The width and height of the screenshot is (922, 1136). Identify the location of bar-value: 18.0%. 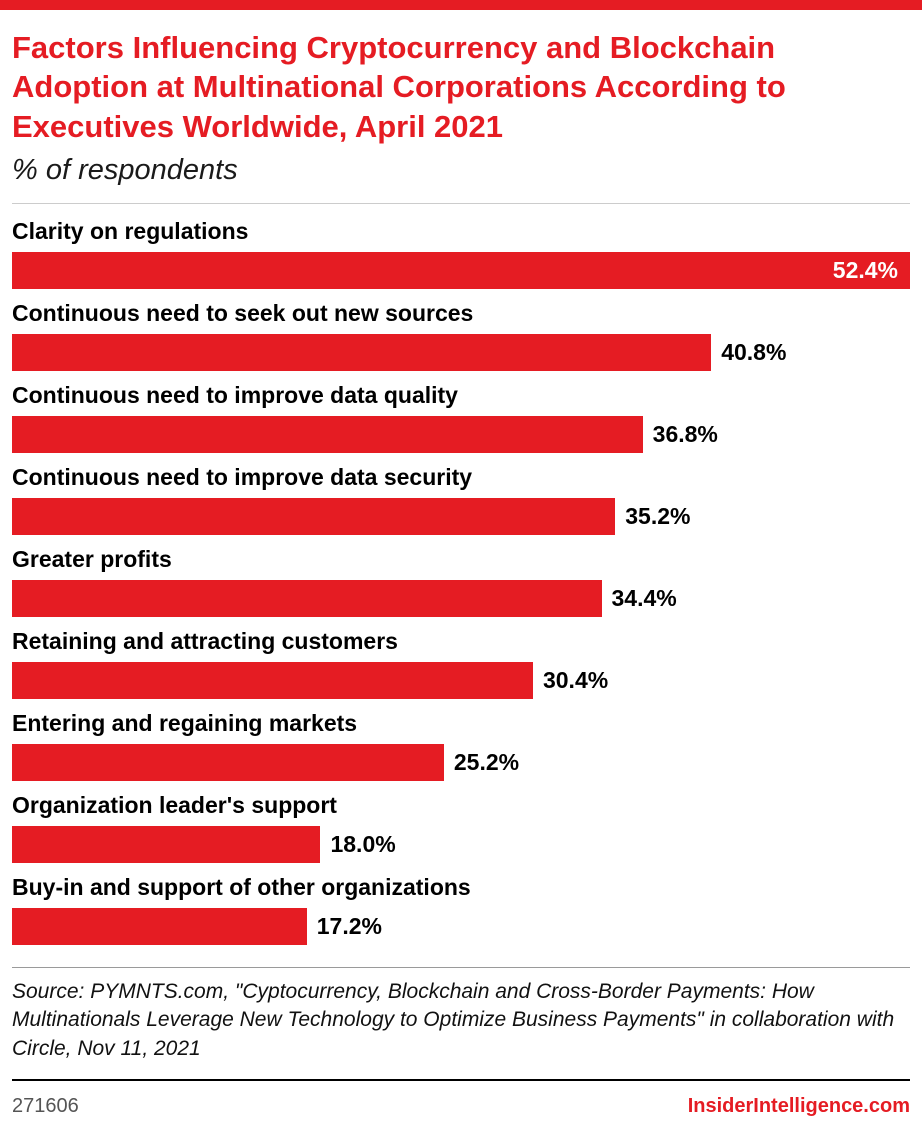
(363, 844).